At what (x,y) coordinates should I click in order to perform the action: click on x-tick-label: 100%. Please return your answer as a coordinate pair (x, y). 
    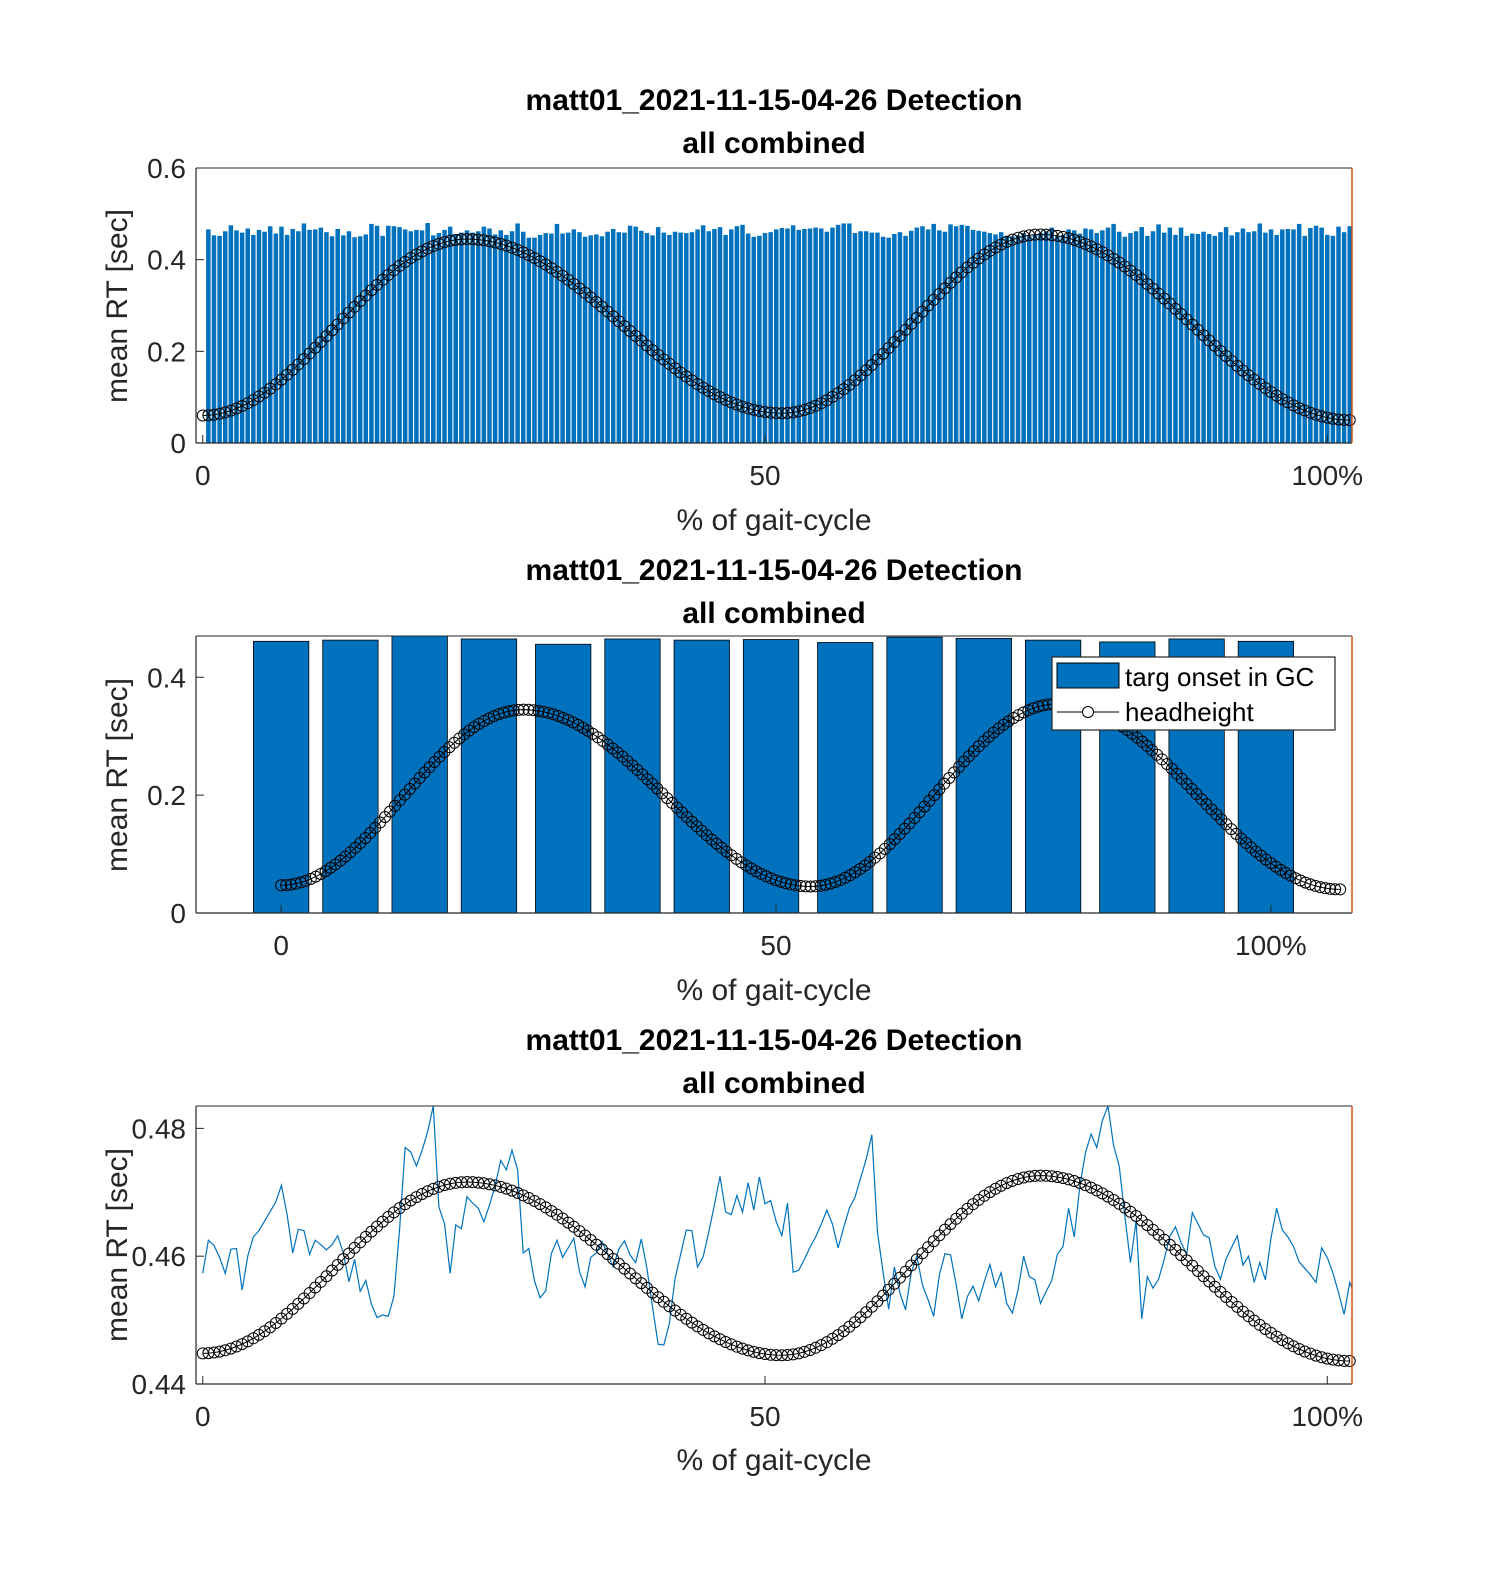
    Looking at the image, I should click on (1327, 1416).